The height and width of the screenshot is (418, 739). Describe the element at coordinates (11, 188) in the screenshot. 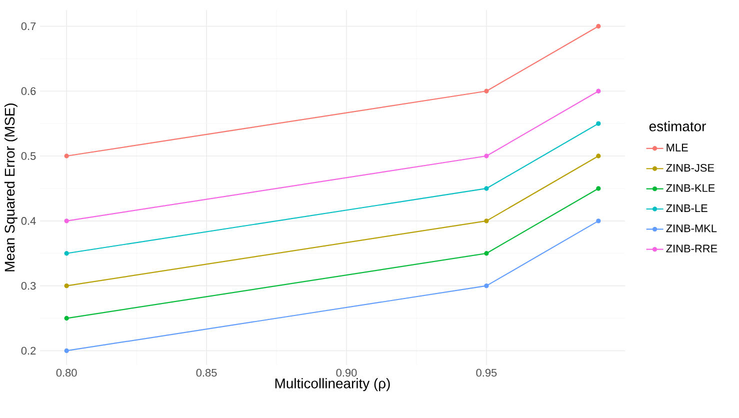

I see `y-axis-title: Mean Squared Error (MSE)` at that location.